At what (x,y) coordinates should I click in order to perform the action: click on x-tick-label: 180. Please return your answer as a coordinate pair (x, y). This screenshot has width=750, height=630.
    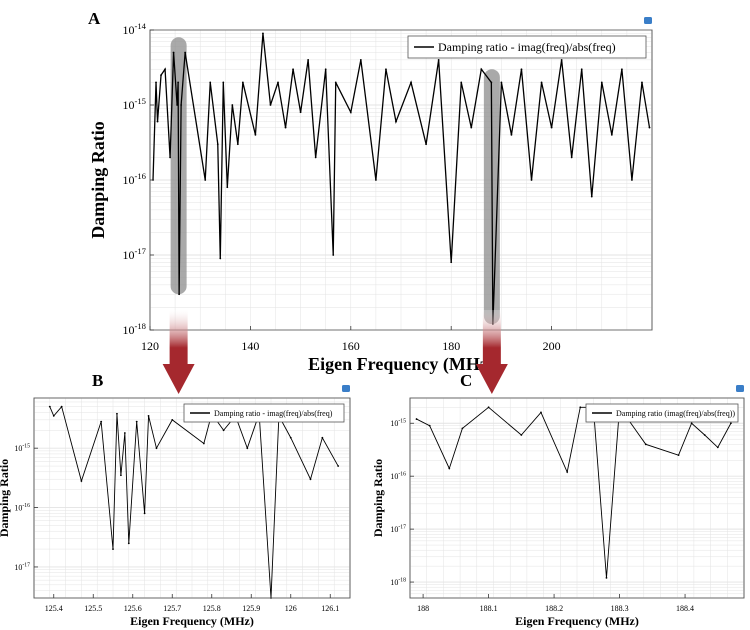
    Looking at the image, I should click on (451, 346).